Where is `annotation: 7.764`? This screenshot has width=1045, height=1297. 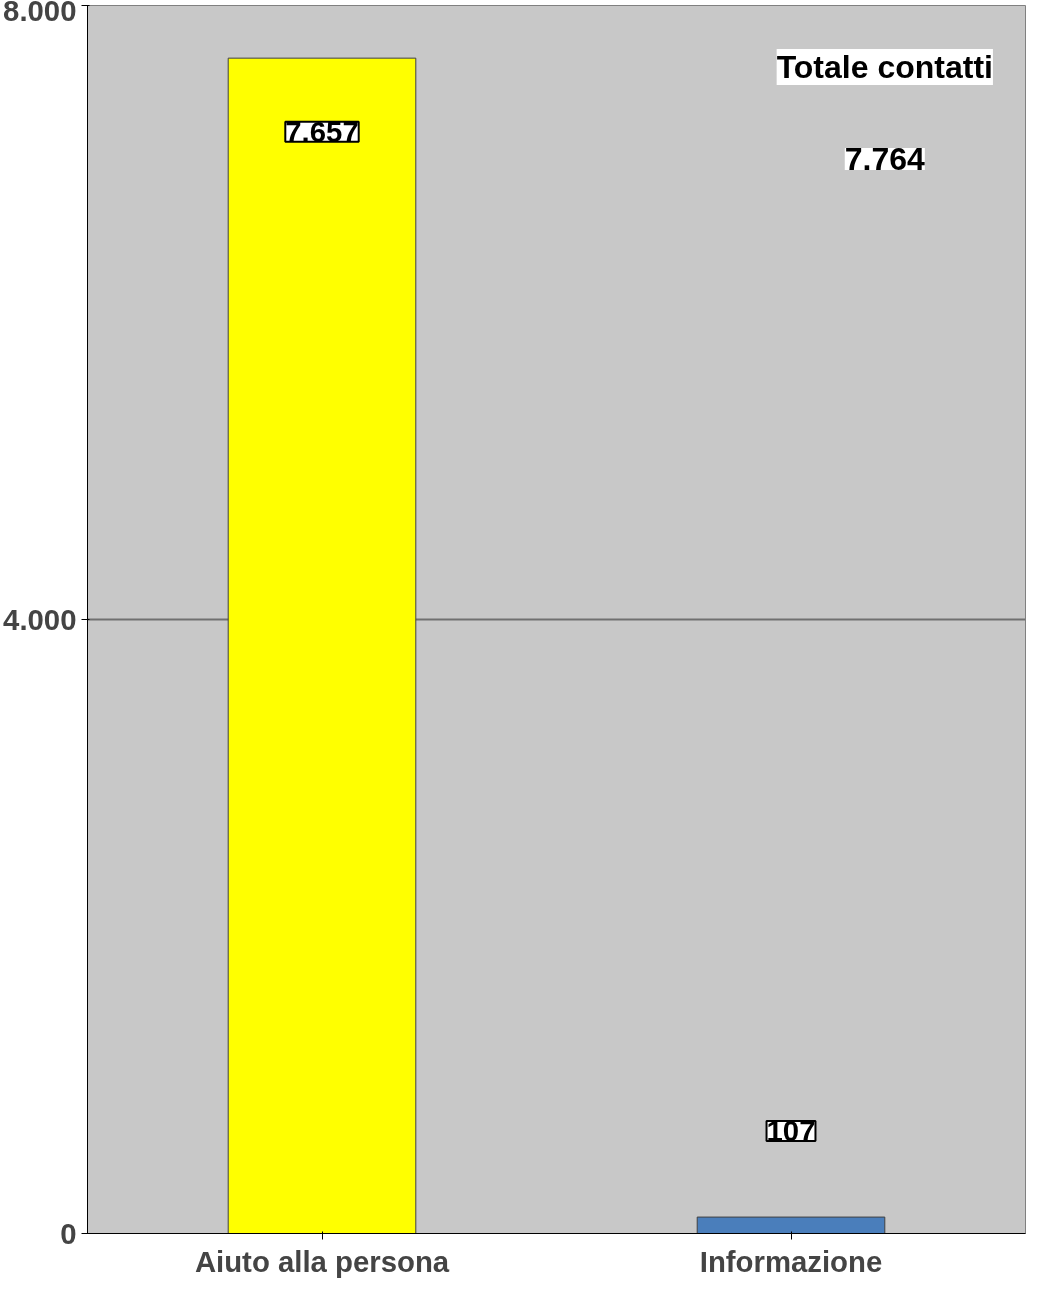 annotation: 7.764 is located at coordinates (885, 159).